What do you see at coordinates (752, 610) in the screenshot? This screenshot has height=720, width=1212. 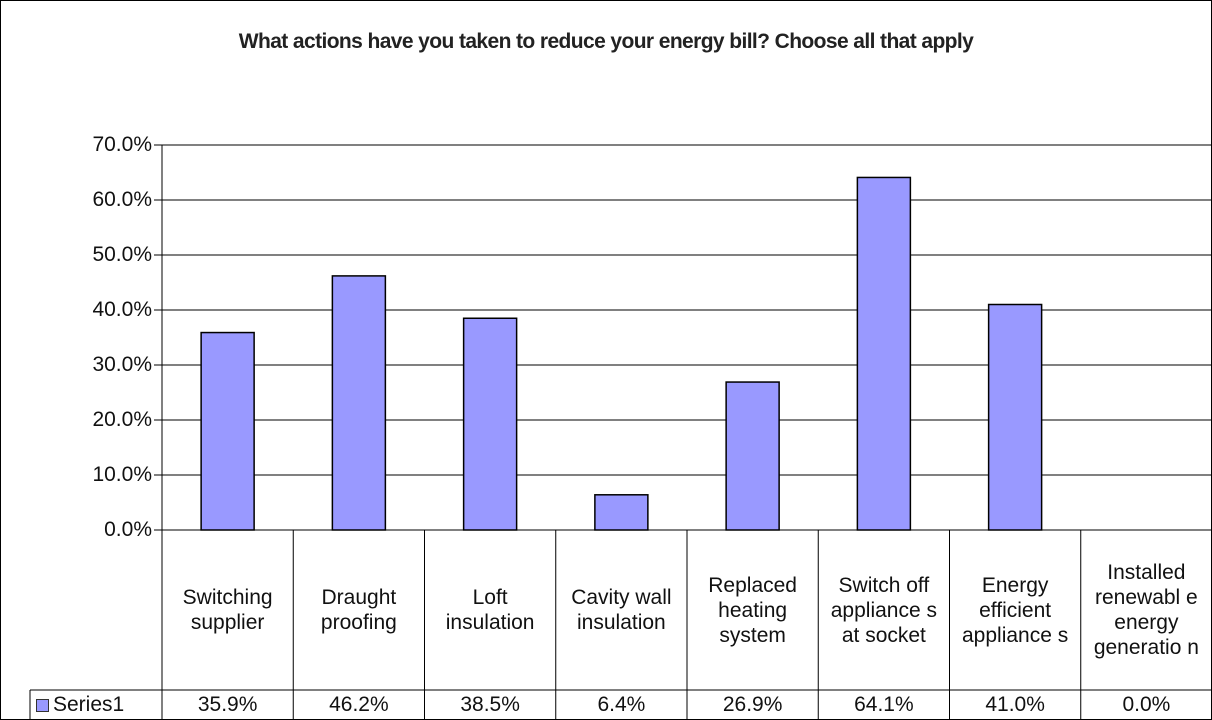 I see `category-label: Replaced heating system` at bounding box center [752, 610].